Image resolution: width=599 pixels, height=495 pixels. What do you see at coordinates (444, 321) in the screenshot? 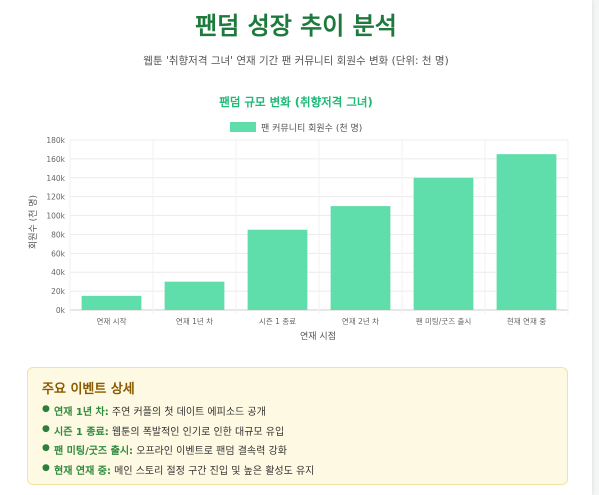
I see `x-tick-label: 팬 미팅/굿즈 출시` at bounding box center [444, 321].